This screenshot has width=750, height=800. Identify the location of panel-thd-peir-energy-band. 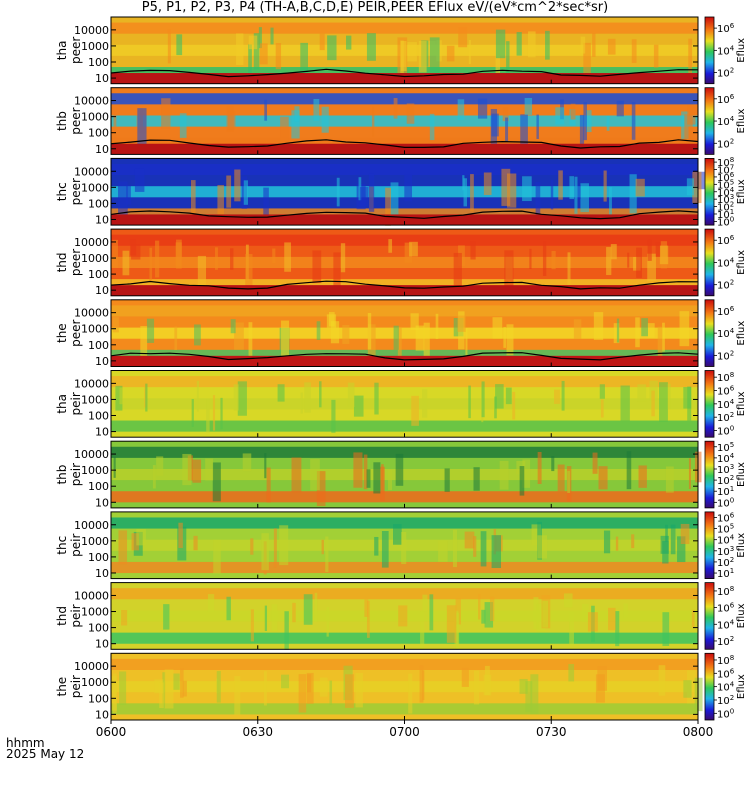
(404, 638).